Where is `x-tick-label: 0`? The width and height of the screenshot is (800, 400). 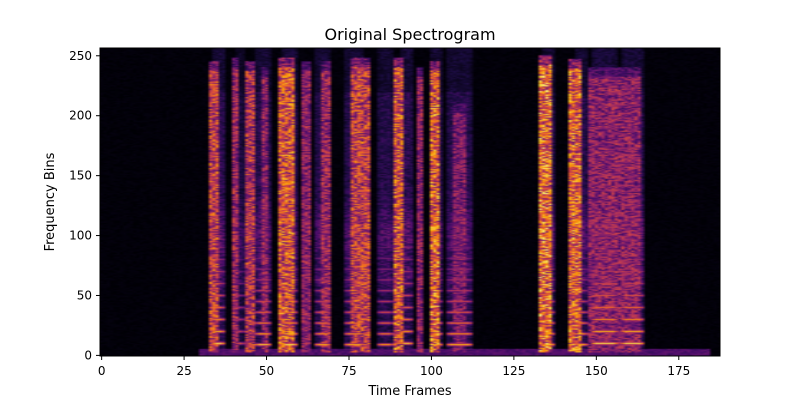 x-tick-label: 0 is located at coordinates (102, 371).